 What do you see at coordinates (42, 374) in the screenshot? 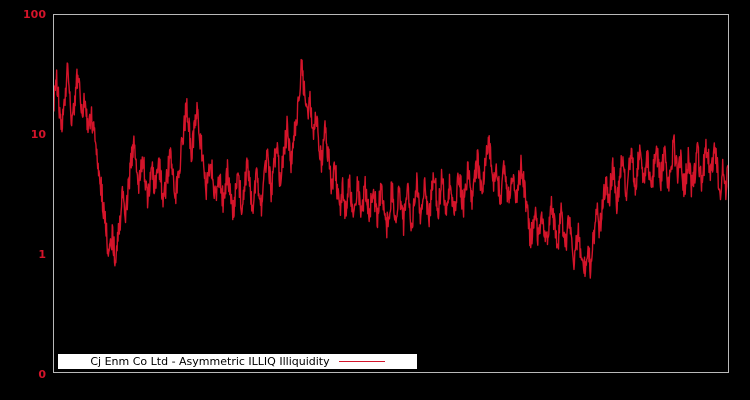
I see `y-axis-tick-0: 0` at bounding box center [42, 374].